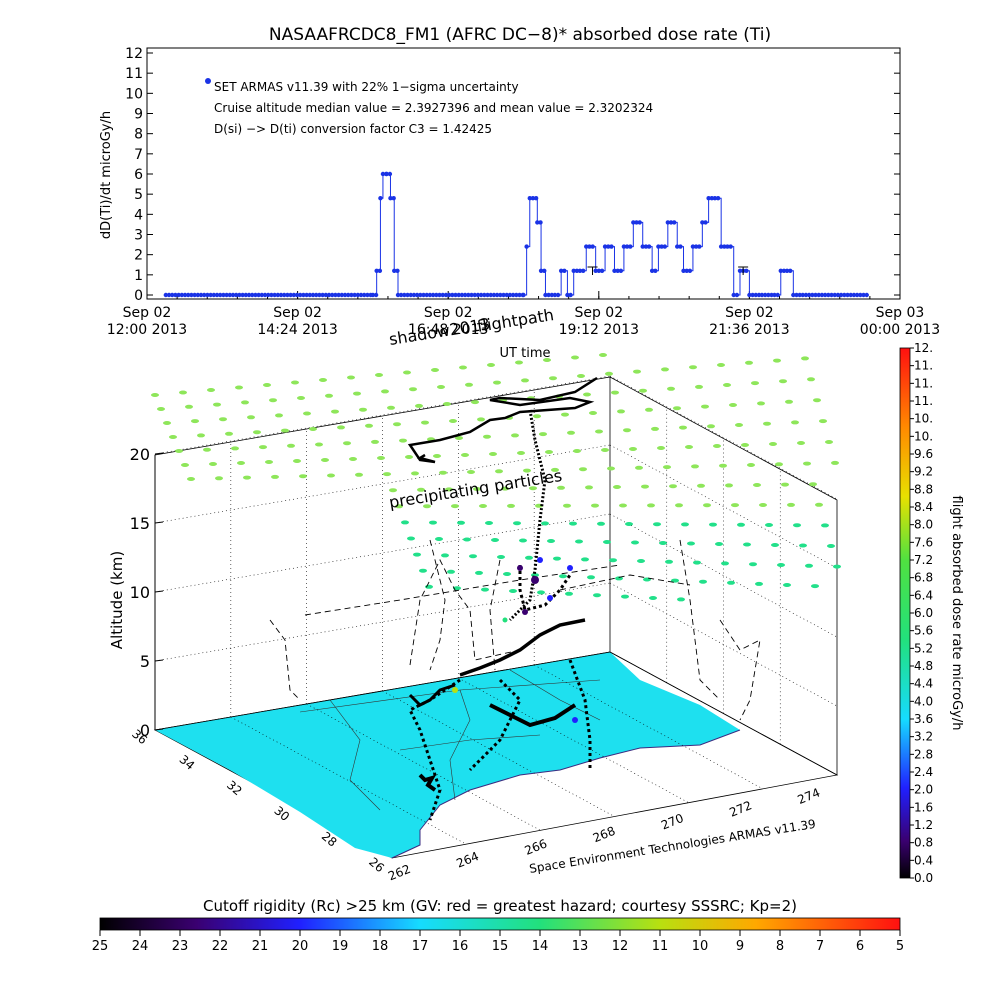 The height and width of the screenshot is (1000, 1000). Describe the element at coordinates (923, 595) in the screenshot. I see `colorbar-tick-label: 6.4` at that location.